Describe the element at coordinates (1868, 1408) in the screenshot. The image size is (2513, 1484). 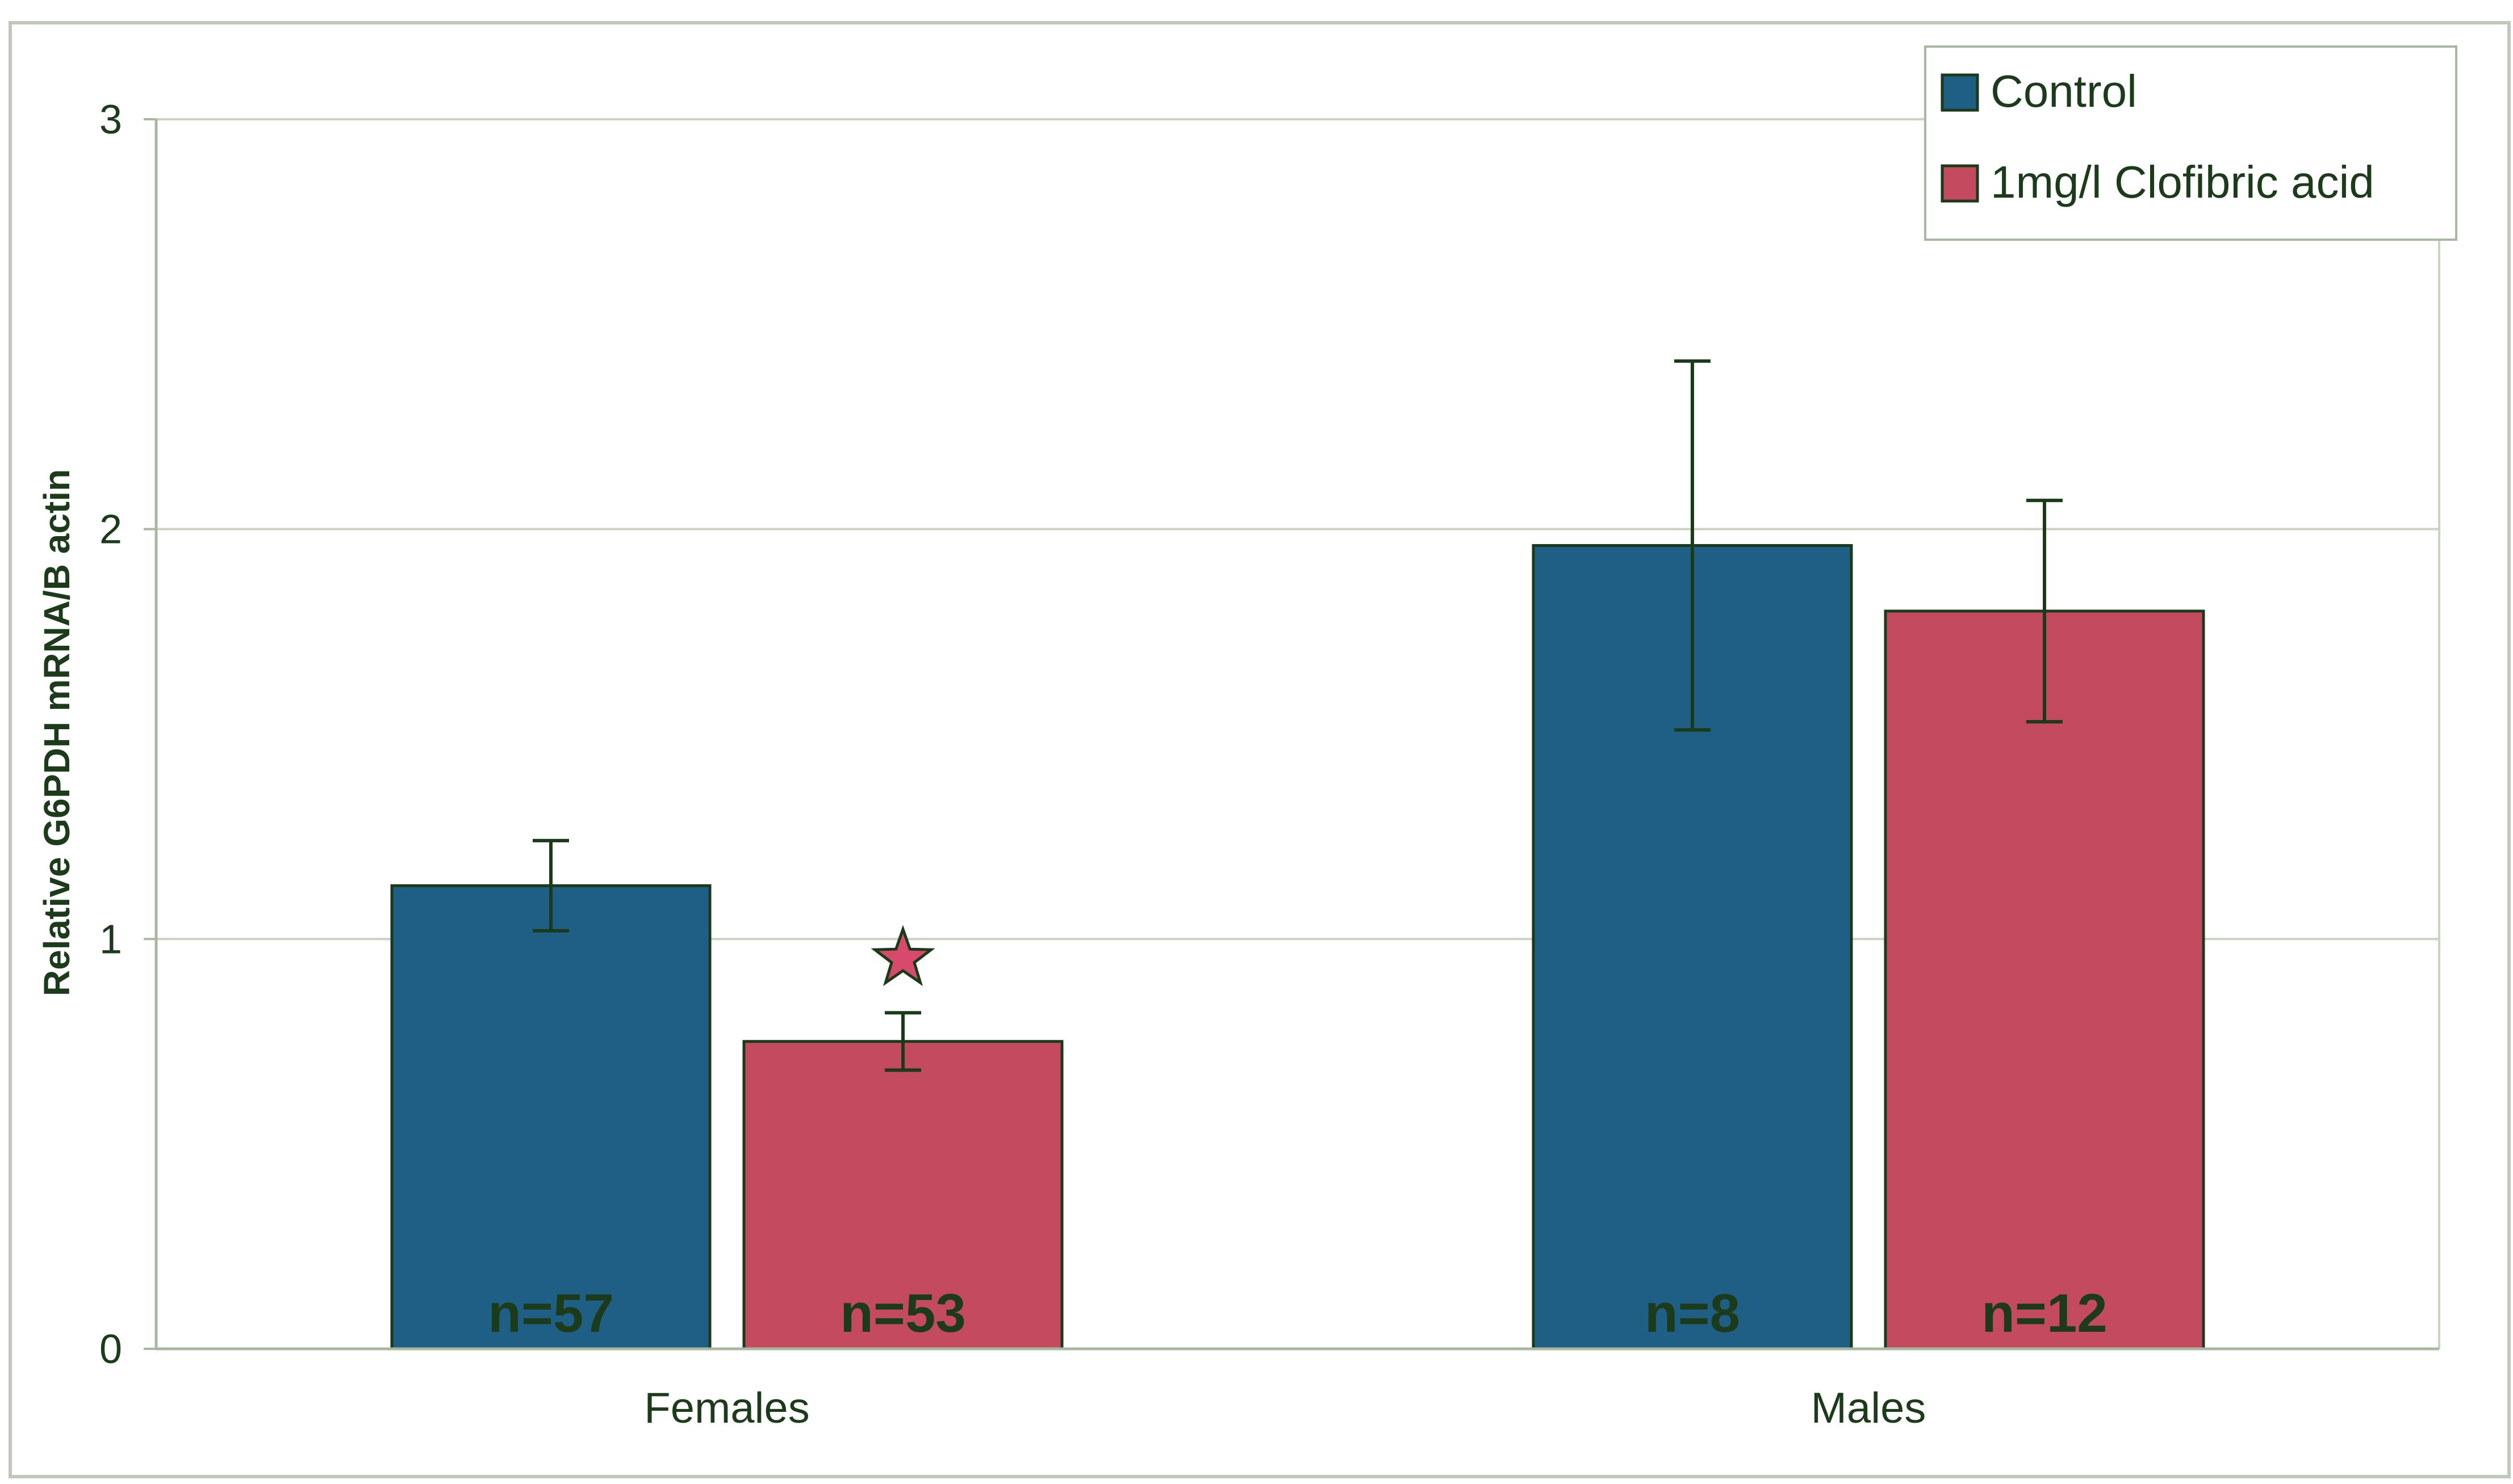
I see `x-category-label: Males` at that location.